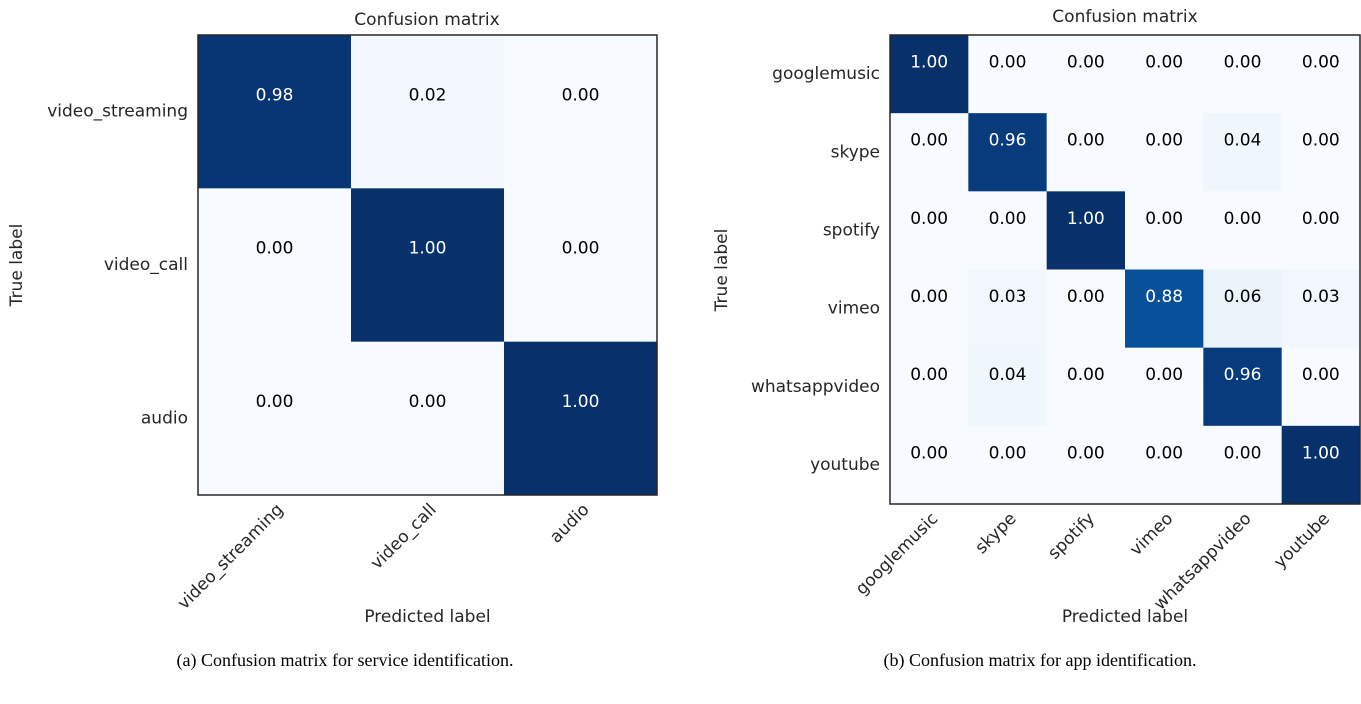 This screenshot has width=1361, height=704. What do you see at coordinates (569, 523) in the screenshot?
I see `x-tick-label: audio` at bounding box center [569, 523].